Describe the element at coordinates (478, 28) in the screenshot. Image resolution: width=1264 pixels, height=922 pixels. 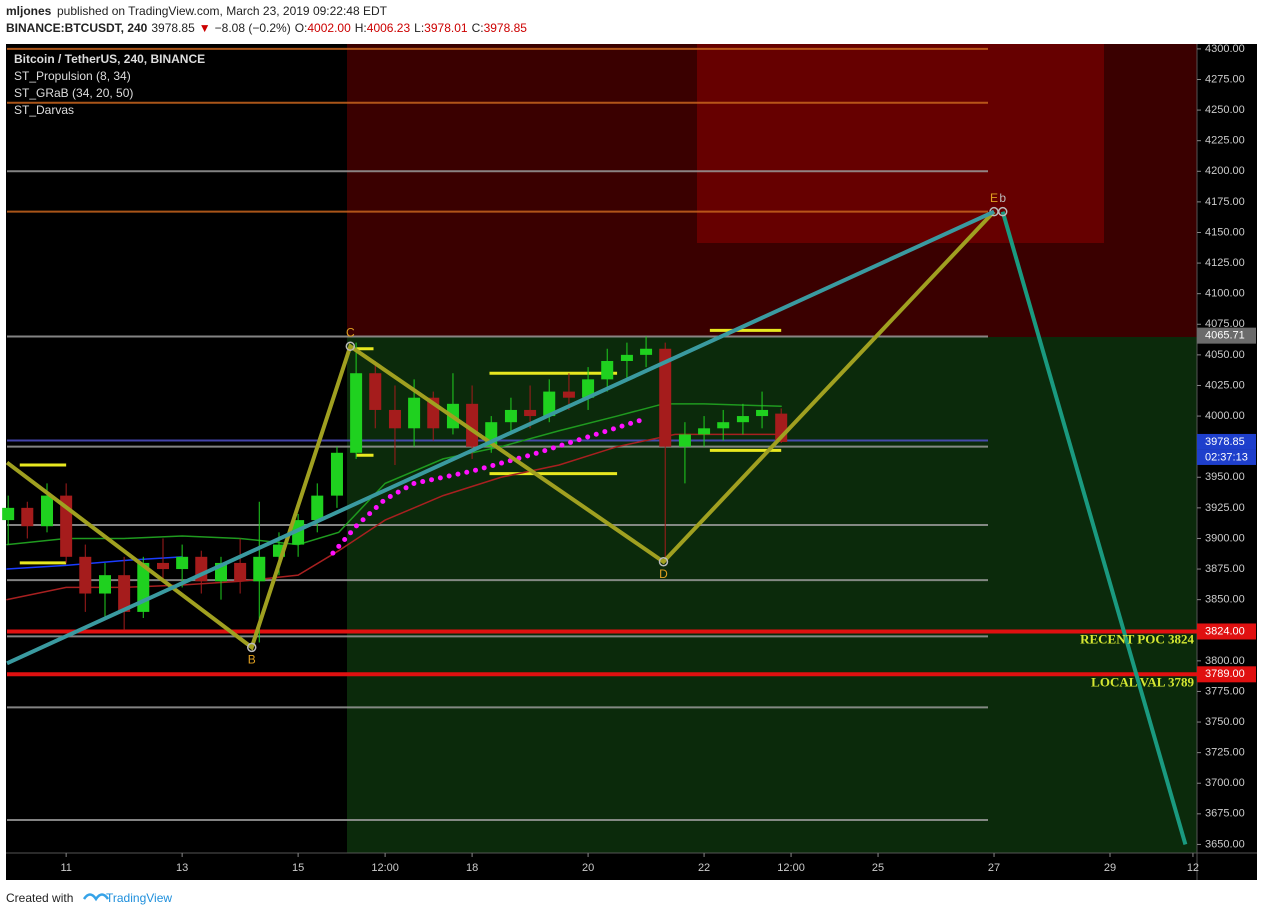
I see `header-field: C:` at that location.